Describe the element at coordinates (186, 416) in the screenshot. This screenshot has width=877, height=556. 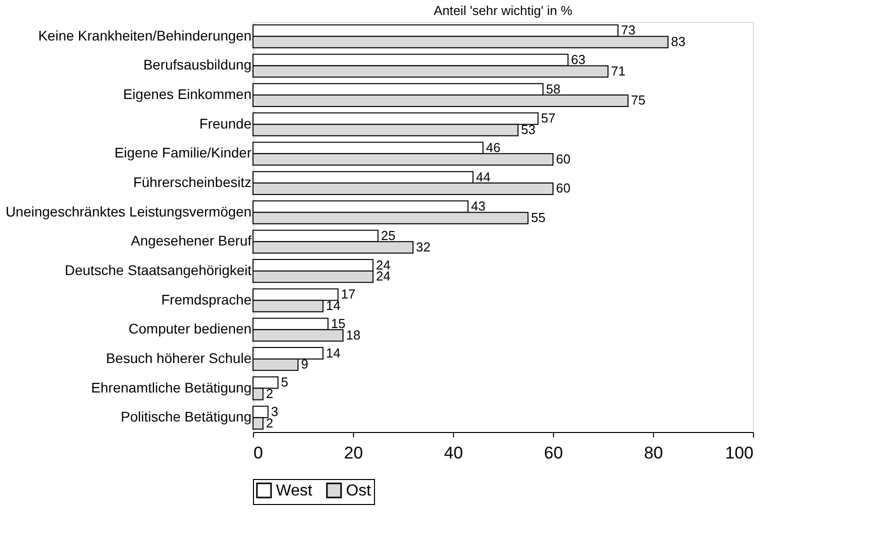
I see `y-tick-label: Politische Betätigung` at that location.